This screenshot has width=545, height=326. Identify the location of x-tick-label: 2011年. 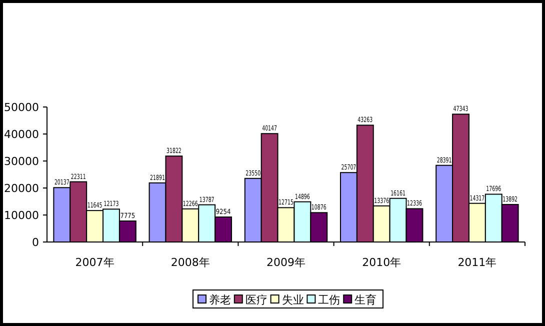
(477, 262).